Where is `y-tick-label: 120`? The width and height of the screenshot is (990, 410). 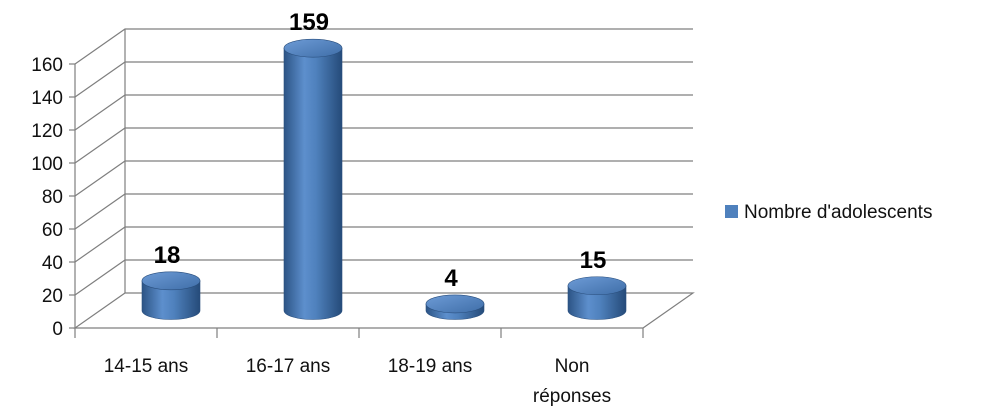
y-tick-label: 120 is located at coordinates (47, 131).